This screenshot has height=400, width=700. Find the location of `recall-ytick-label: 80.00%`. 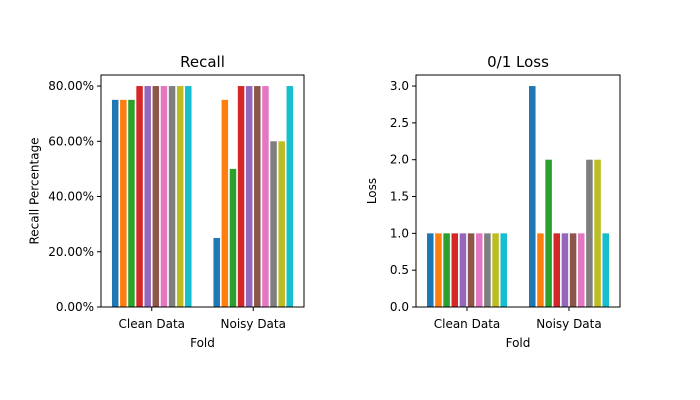

recall-ytick-label: 80.00% is located at coordinates (71, 86).